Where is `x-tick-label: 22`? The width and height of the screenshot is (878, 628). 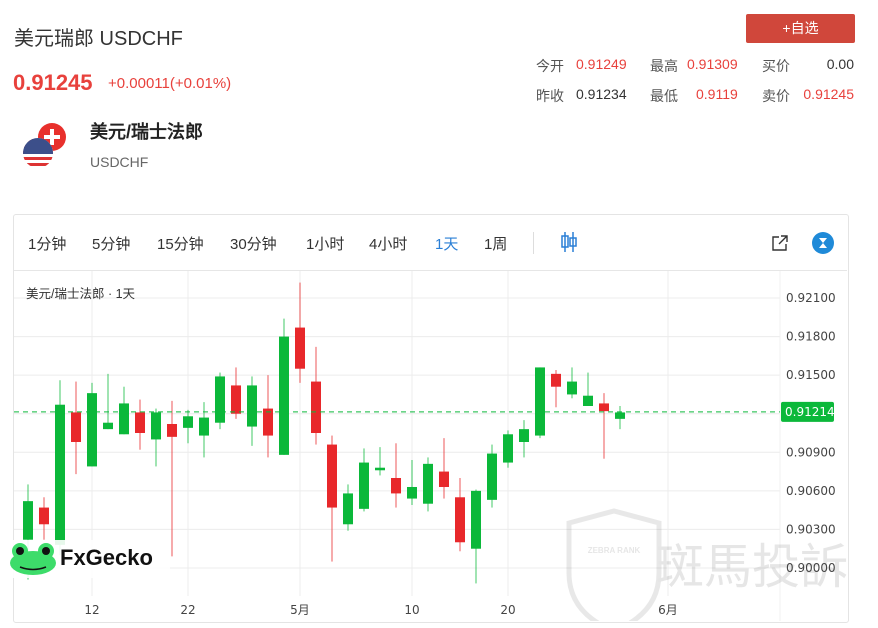 x-tick-label: 22 is located at coordinates (187, 610).